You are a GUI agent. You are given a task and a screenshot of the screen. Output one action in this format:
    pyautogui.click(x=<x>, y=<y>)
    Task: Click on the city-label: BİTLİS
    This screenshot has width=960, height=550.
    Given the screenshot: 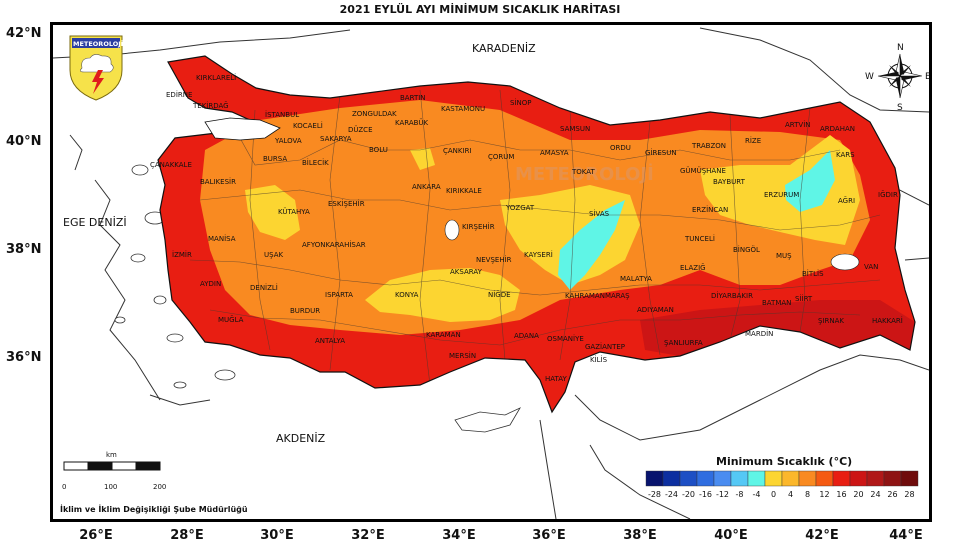 What is the action you would take?
    pyautogui.click(x=813, y=273)
    